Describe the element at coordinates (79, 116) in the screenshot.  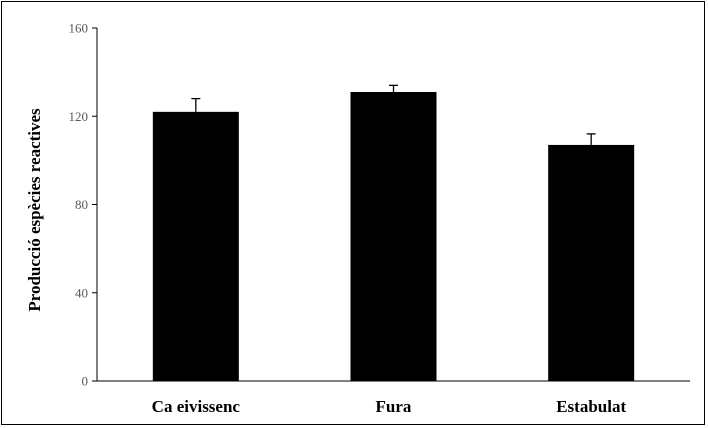
I see `y-tick-label: 120` at that location.